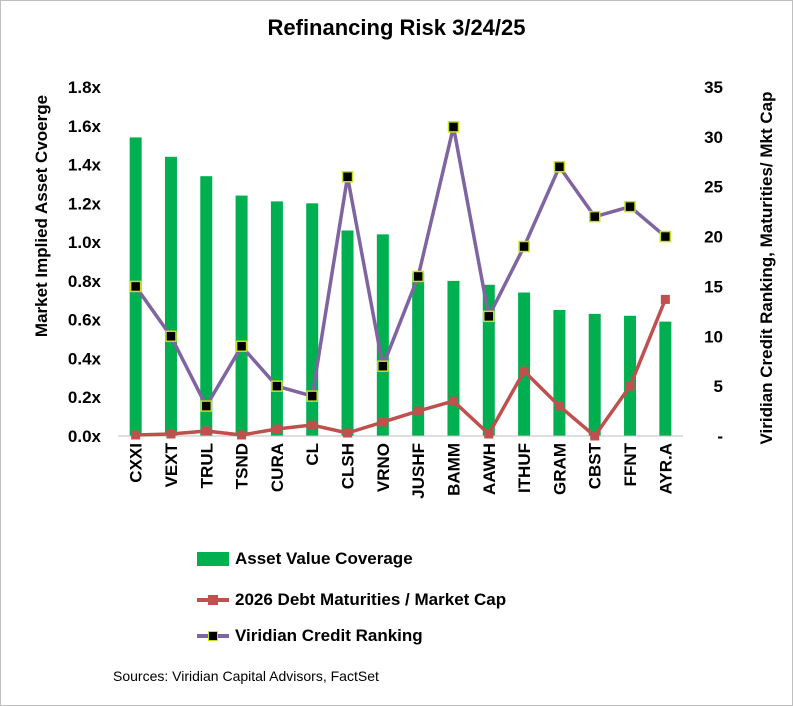 The image size is (793, 706). Describe the element at coordinates (242, 466) in the screenshot. I see `x-tick-label: TSND` at that location.